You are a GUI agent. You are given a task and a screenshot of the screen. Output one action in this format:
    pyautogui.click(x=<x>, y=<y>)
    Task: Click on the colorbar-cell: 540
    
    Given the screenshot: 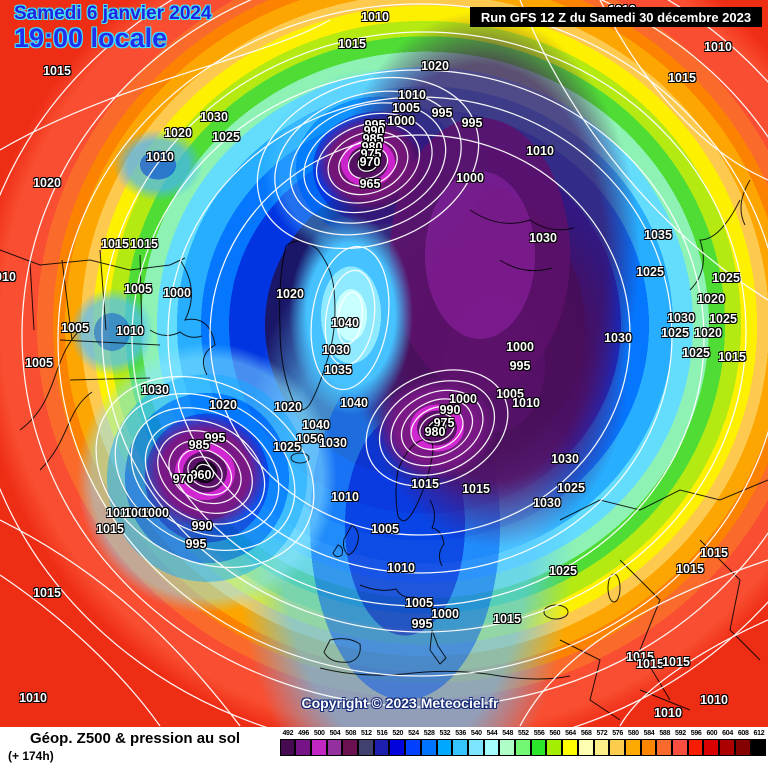 What is the action you would take?
    pyautogui.click(x=475, y=748)
    